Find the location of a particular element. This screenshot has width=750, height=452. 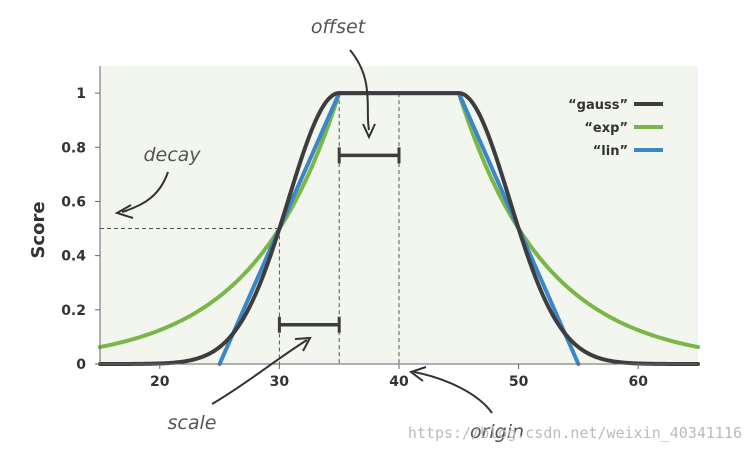

y-tick-label: 0.6 is located at coordinates (73, 202).